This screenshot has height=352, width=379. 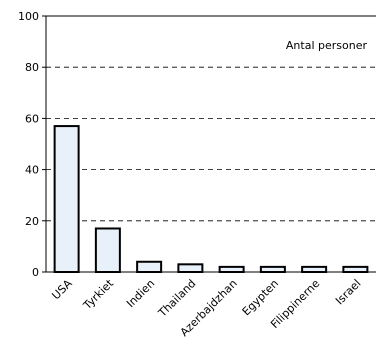 What do you see at coordinates (107, 250) in the screenshot?
I see `bar-tyrkiet` at bounding box center [107, 250].